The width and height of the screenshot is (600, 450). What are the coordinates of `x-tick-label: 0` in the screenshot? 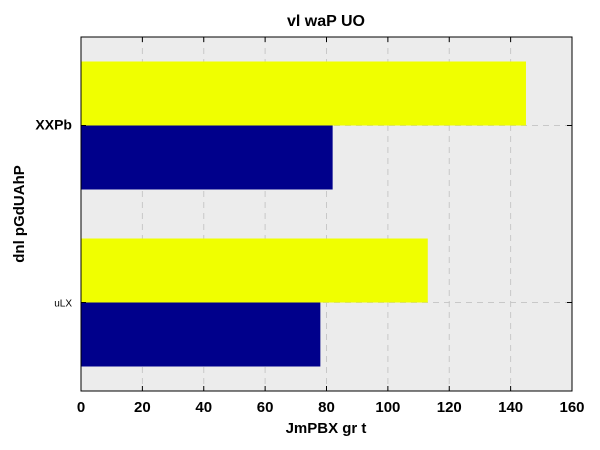 It's located at (81, 407).